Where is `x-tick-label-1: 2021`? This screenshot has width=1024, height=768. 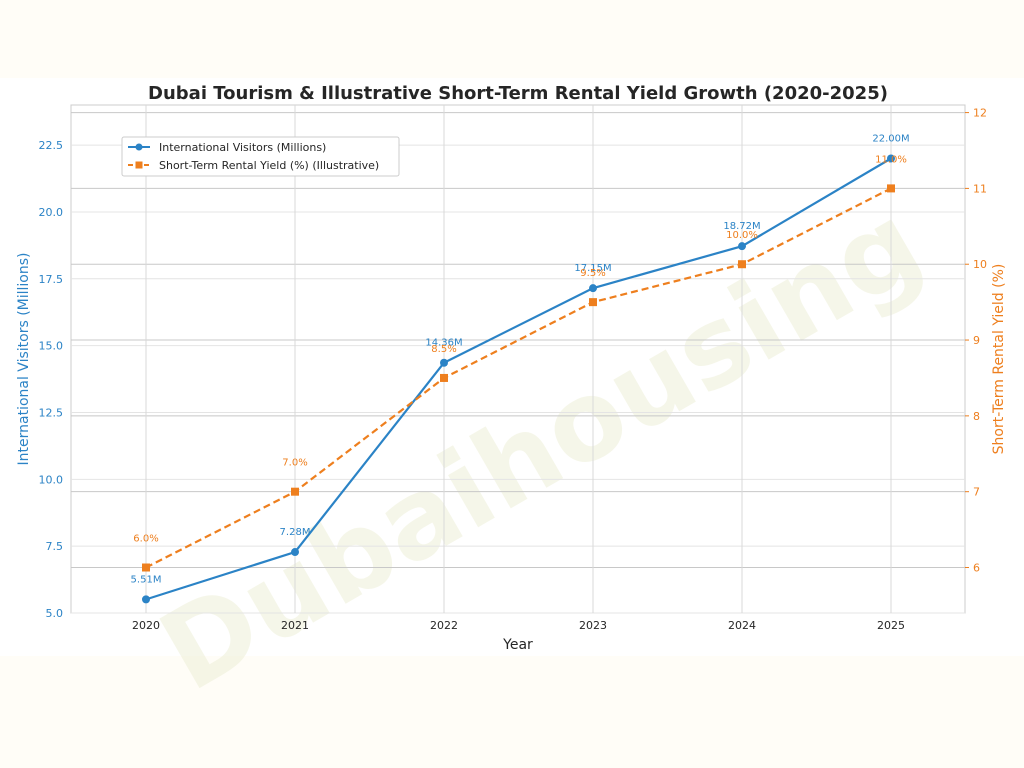 x-tick-label-1: 2021 is located at coordinates (295, 625).